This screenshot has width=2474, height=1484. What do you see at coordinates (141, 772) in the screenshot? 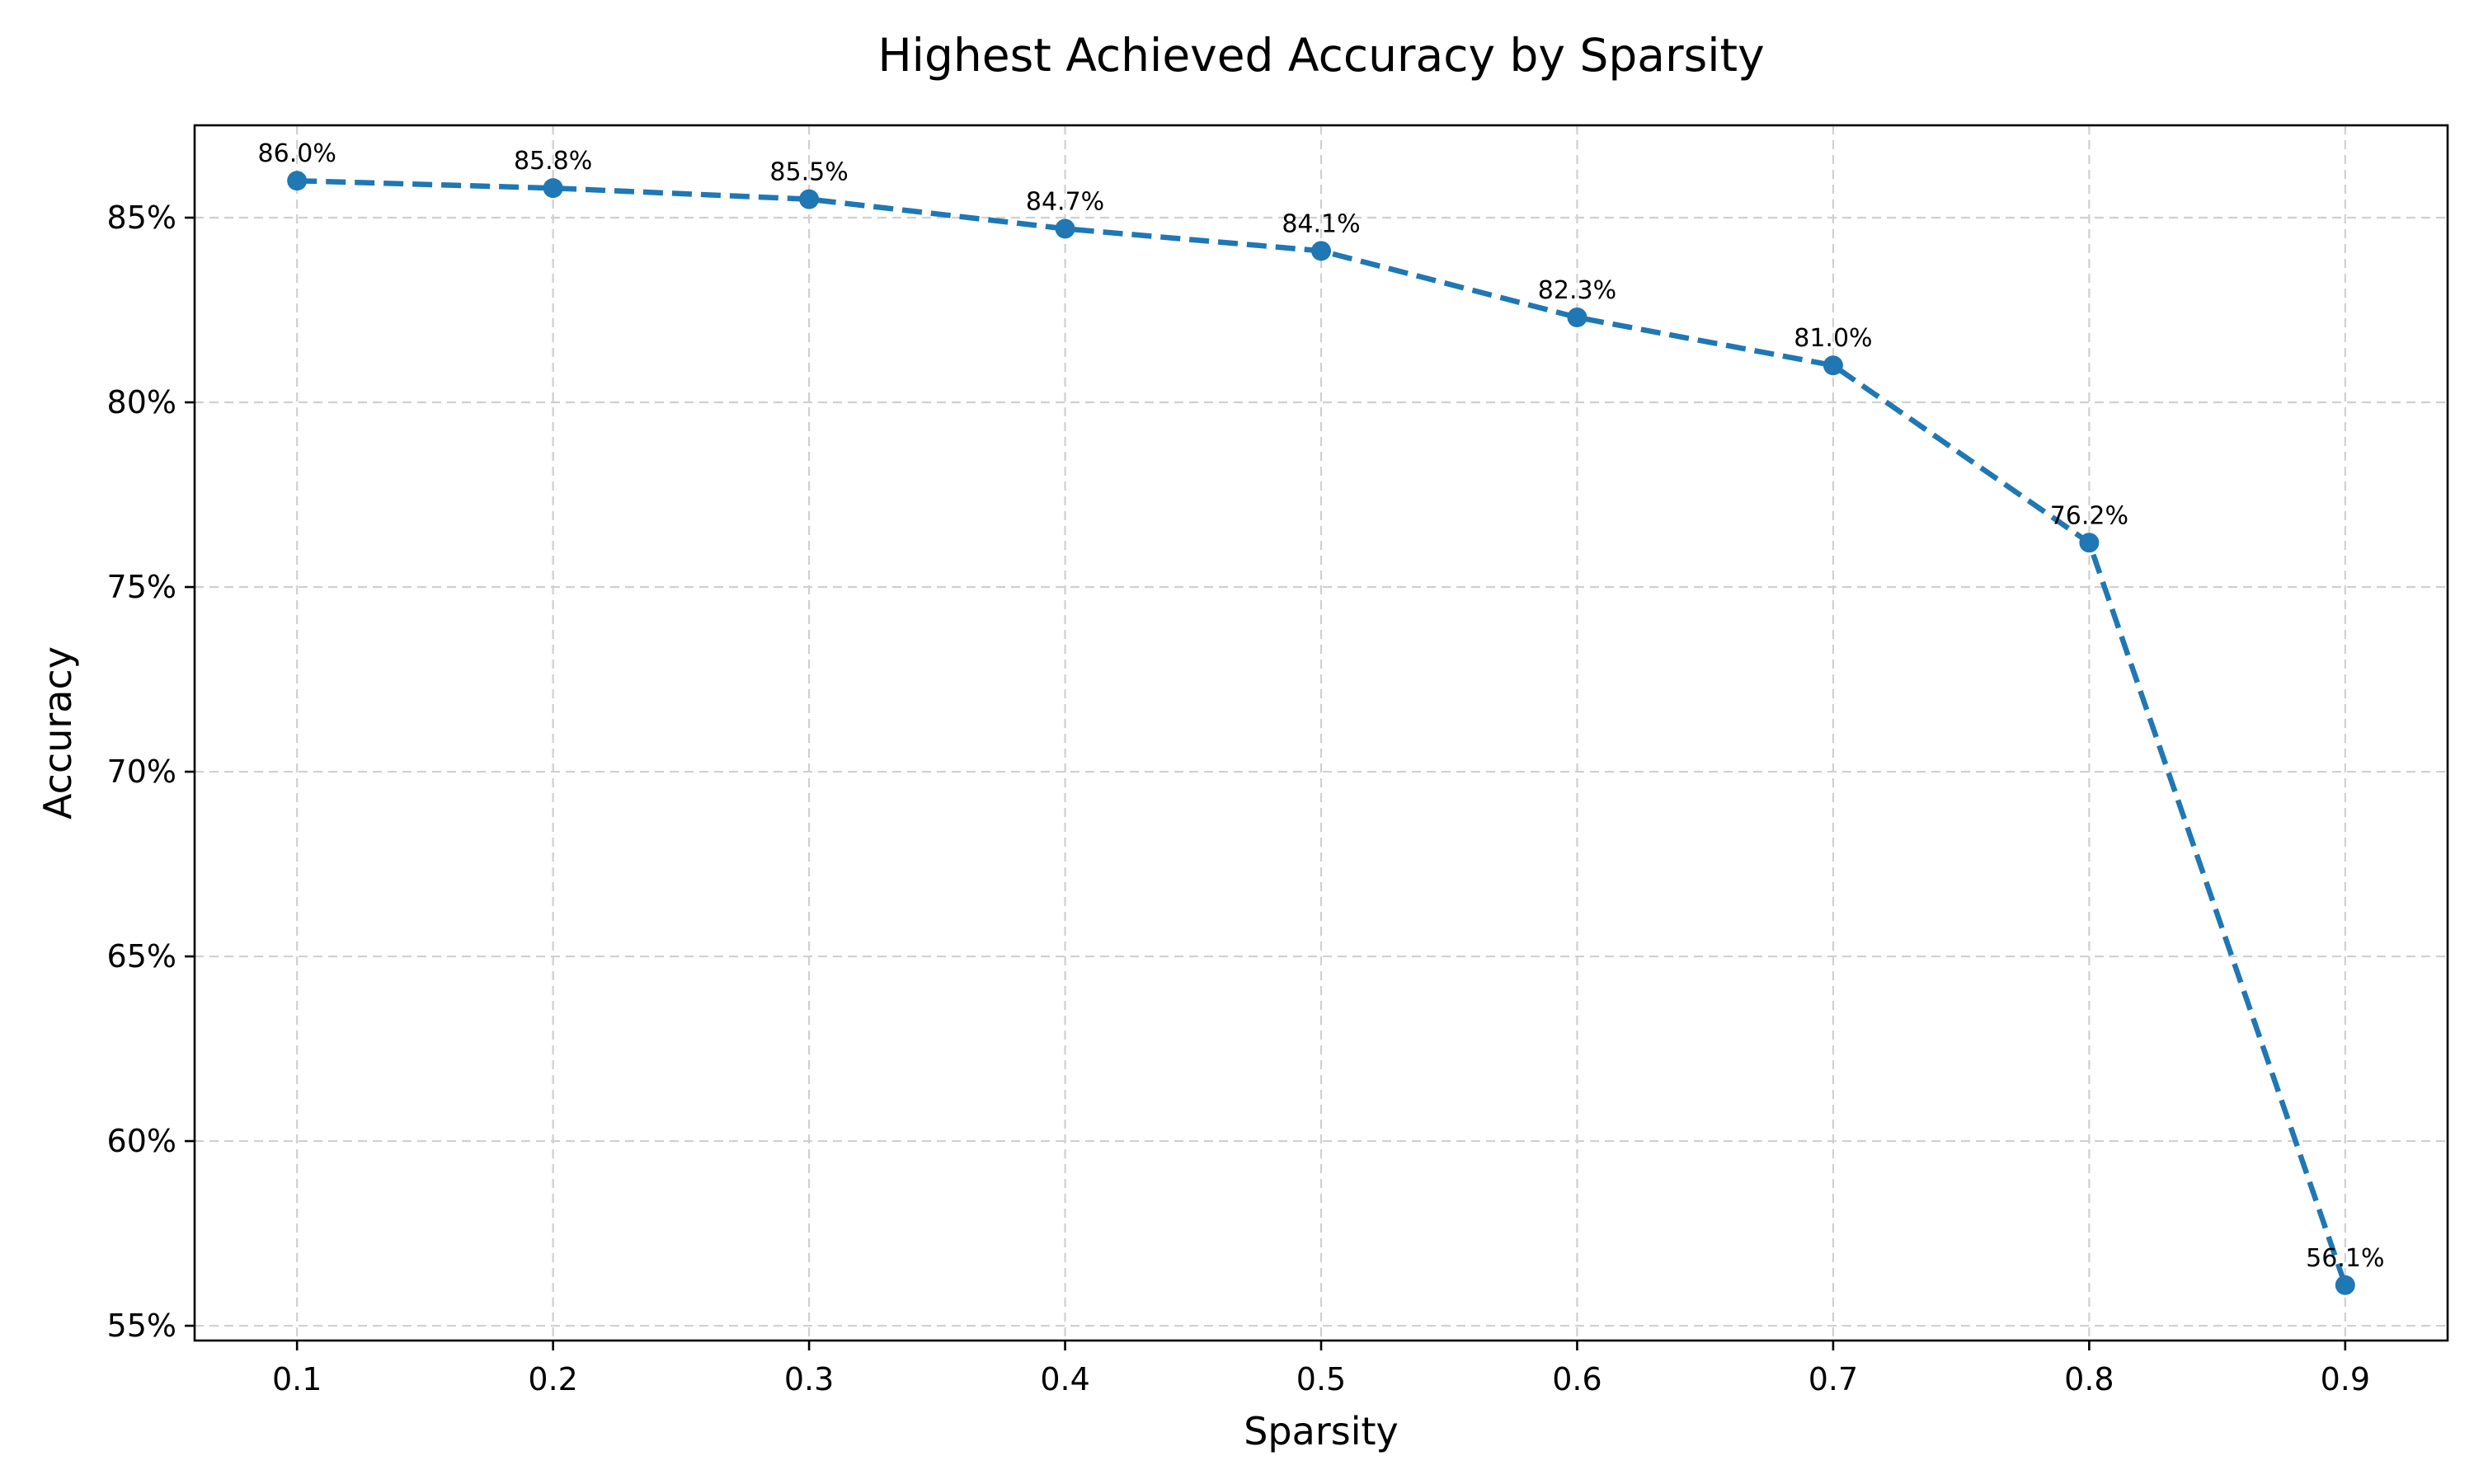
I see `y-tick-label: 70%` at bounding box center [141, 772].